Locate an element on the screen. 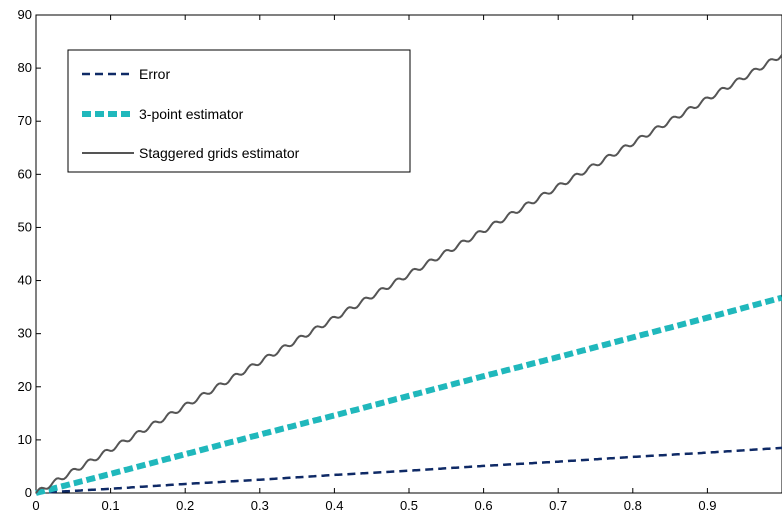 The width and height of the screenshot is (782, 517). y-tick-label: 10 is located at coordinates (25, 439).